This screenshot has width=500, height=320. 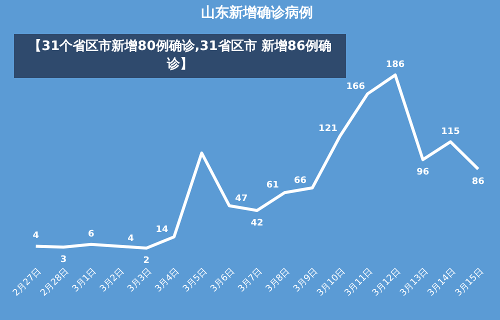 What do you see at coordinates (278, 280) in the screenshot?
I see `x-tick-label: 3月8日` at bounding box center [278, 280].